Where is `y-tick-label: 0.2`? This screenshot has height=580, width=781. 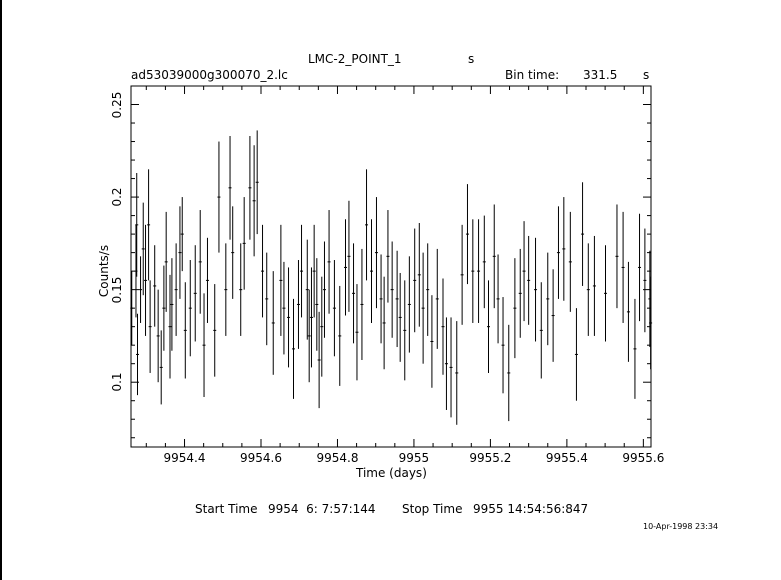
y-tick-label: 0.2 is located at coordinates (117, 197).